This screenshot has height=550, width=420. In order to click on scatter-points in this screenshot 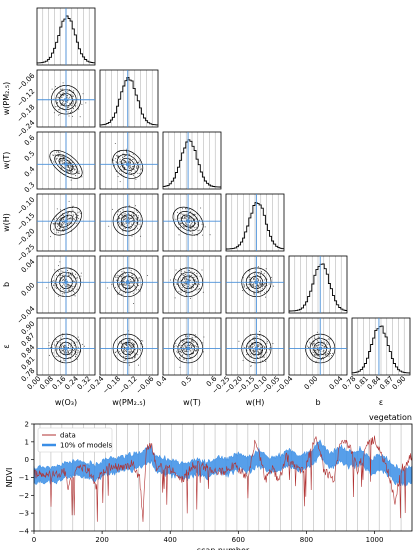, I will do `click(256, 348)`.